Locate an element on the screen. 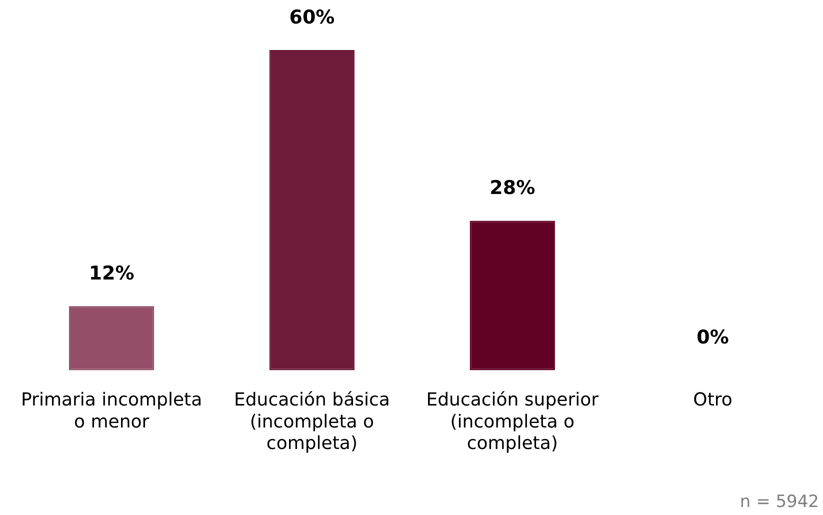 Image resolution: width=823 pixels, height=515 pixels. x-tick-label: Educación básica (incompleta o completa) is located at coordinates (312, 422).